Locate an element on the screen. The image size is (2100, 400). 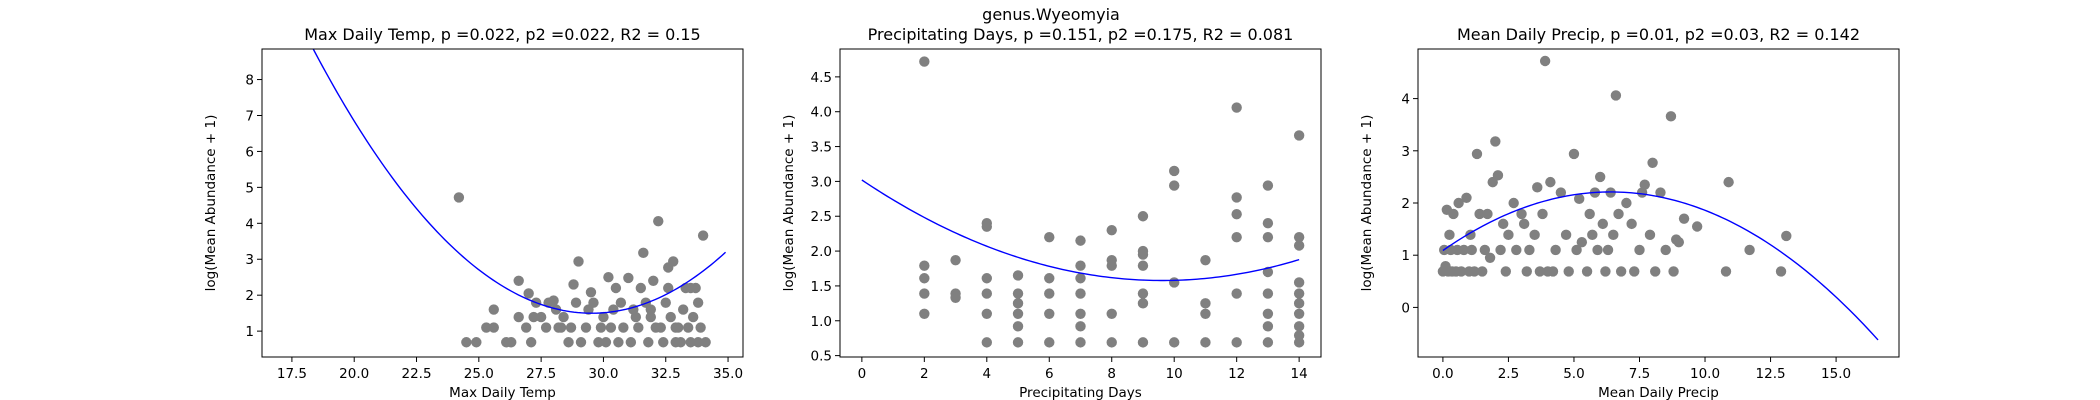
x-tick-label: 4 is located at coordinates (987, 374).